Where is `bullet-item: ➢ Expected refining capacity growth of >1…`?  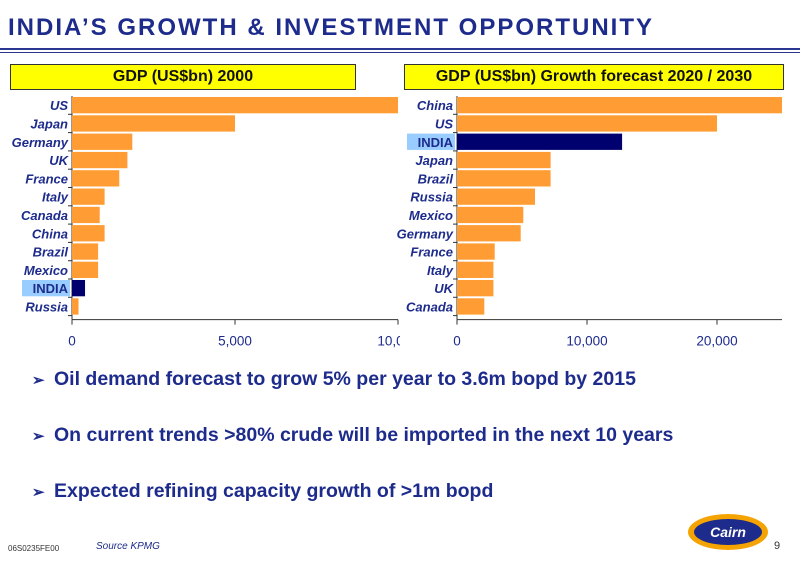
bullet-item: ➢ Expected refining capacity growth of >1… is located at coordinates (262, 491).